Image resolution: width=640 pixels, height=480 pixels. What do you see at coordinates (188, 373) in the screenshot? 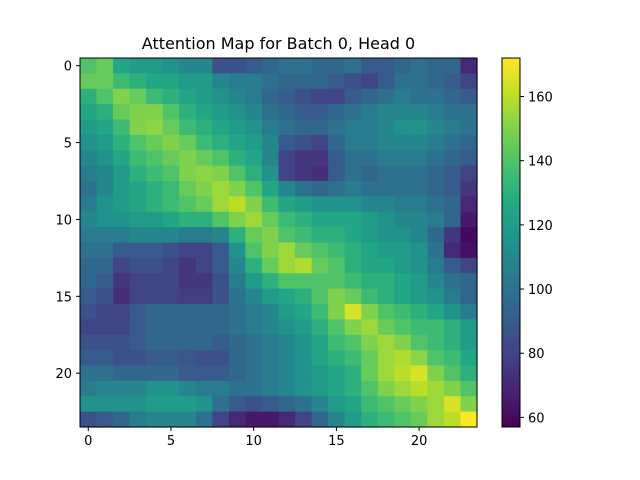
I see `heatmap-cell-r20-c6` at bounding box center [188, 373].